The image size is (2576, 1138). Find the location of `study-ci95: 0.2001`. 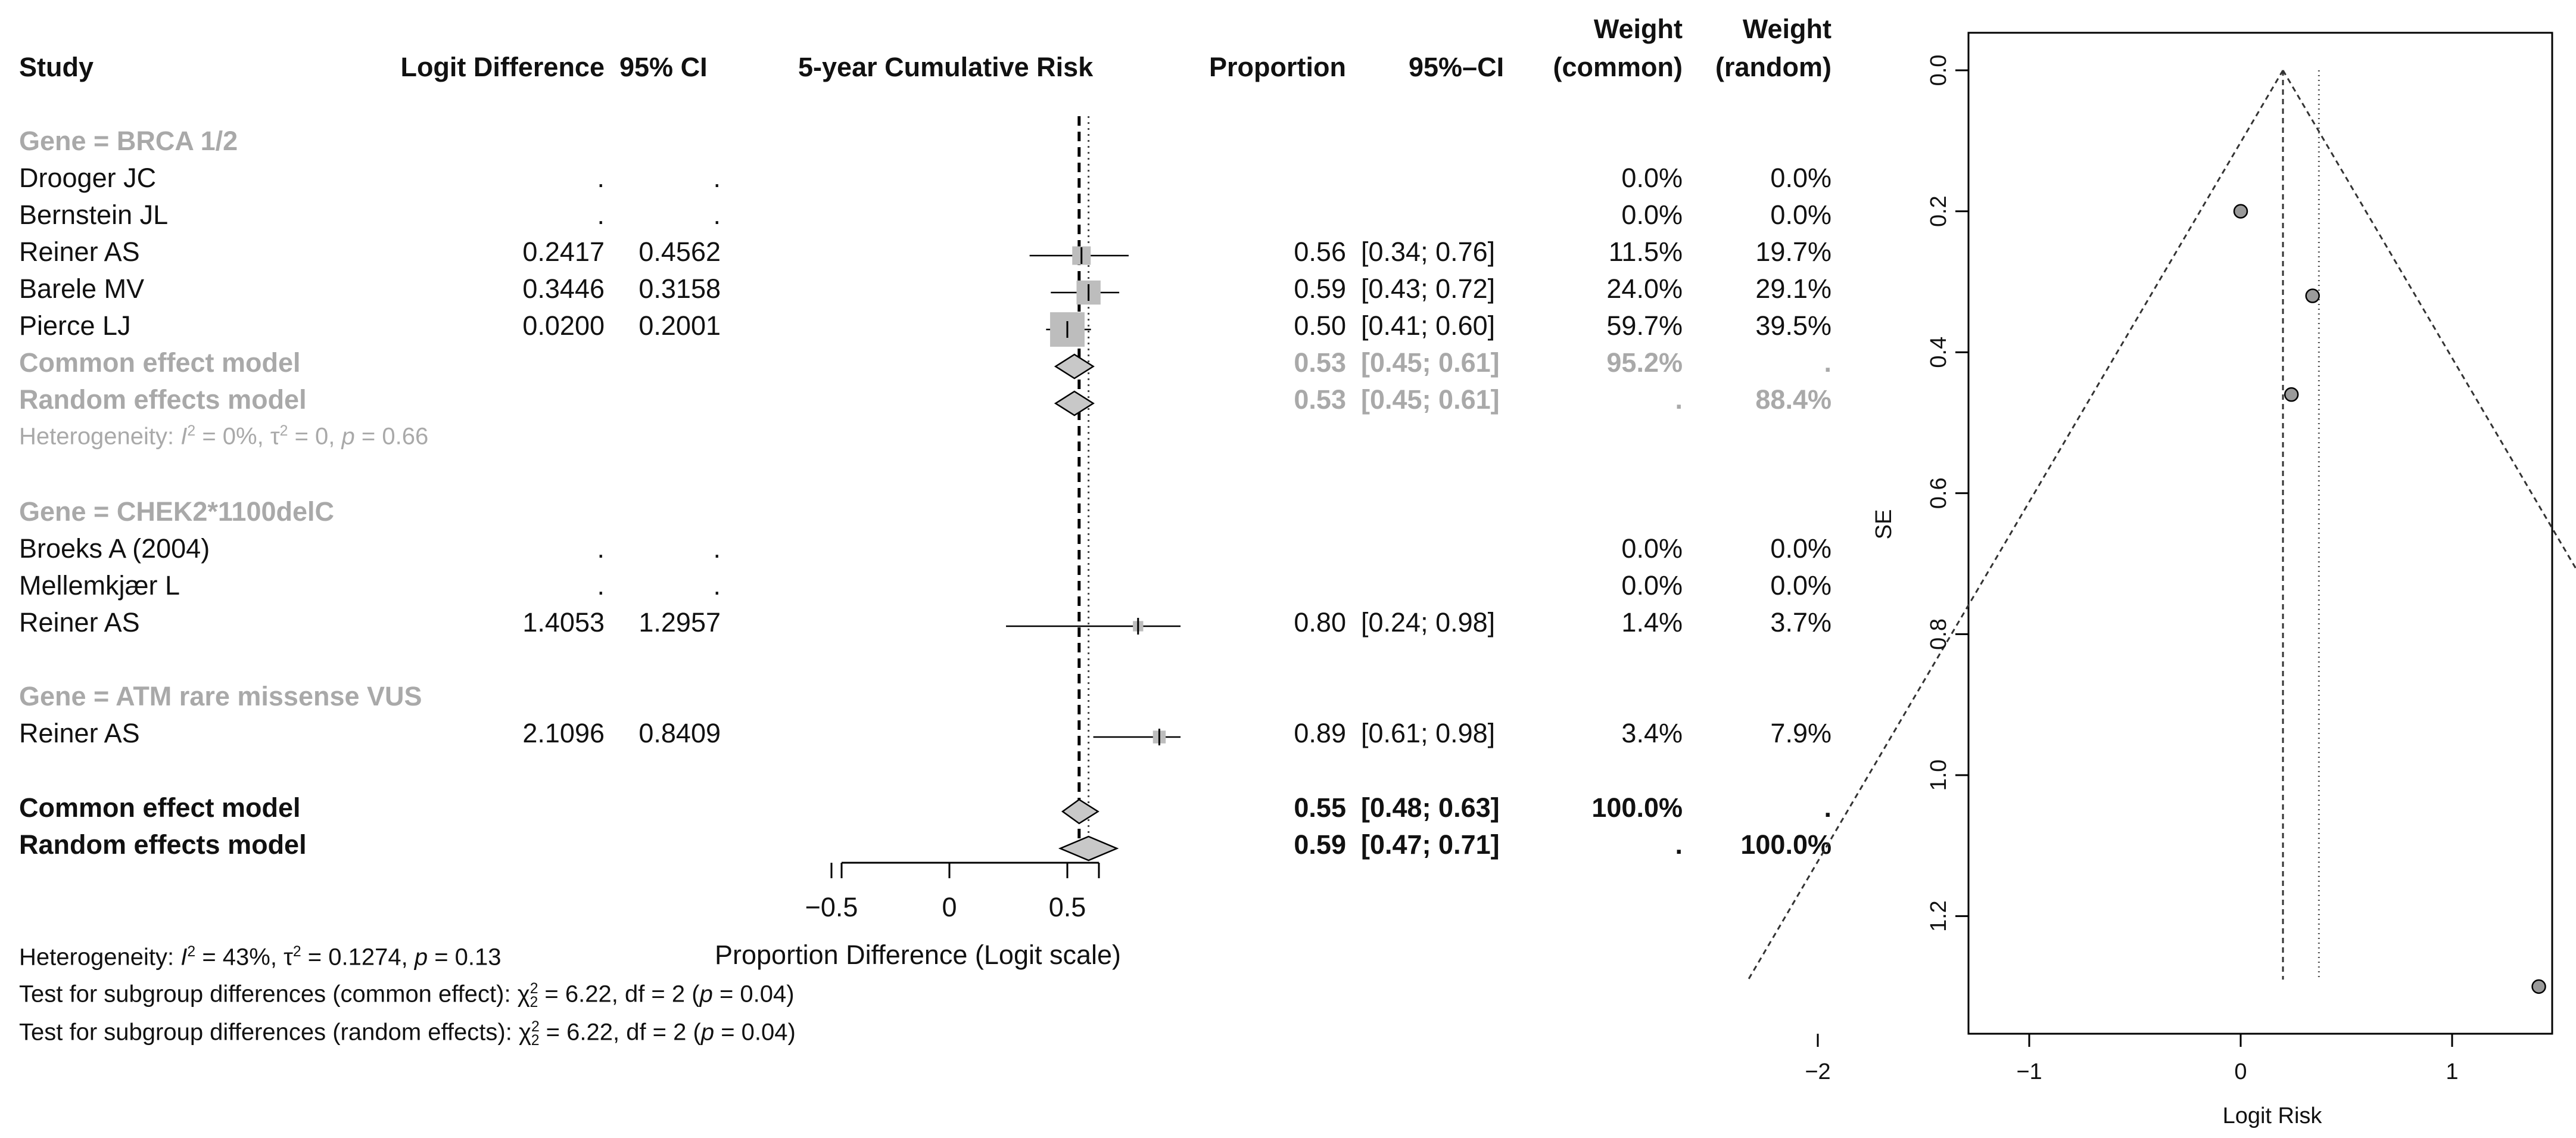

study-ci95: 0.2001 is located at coordinates (680, 325).